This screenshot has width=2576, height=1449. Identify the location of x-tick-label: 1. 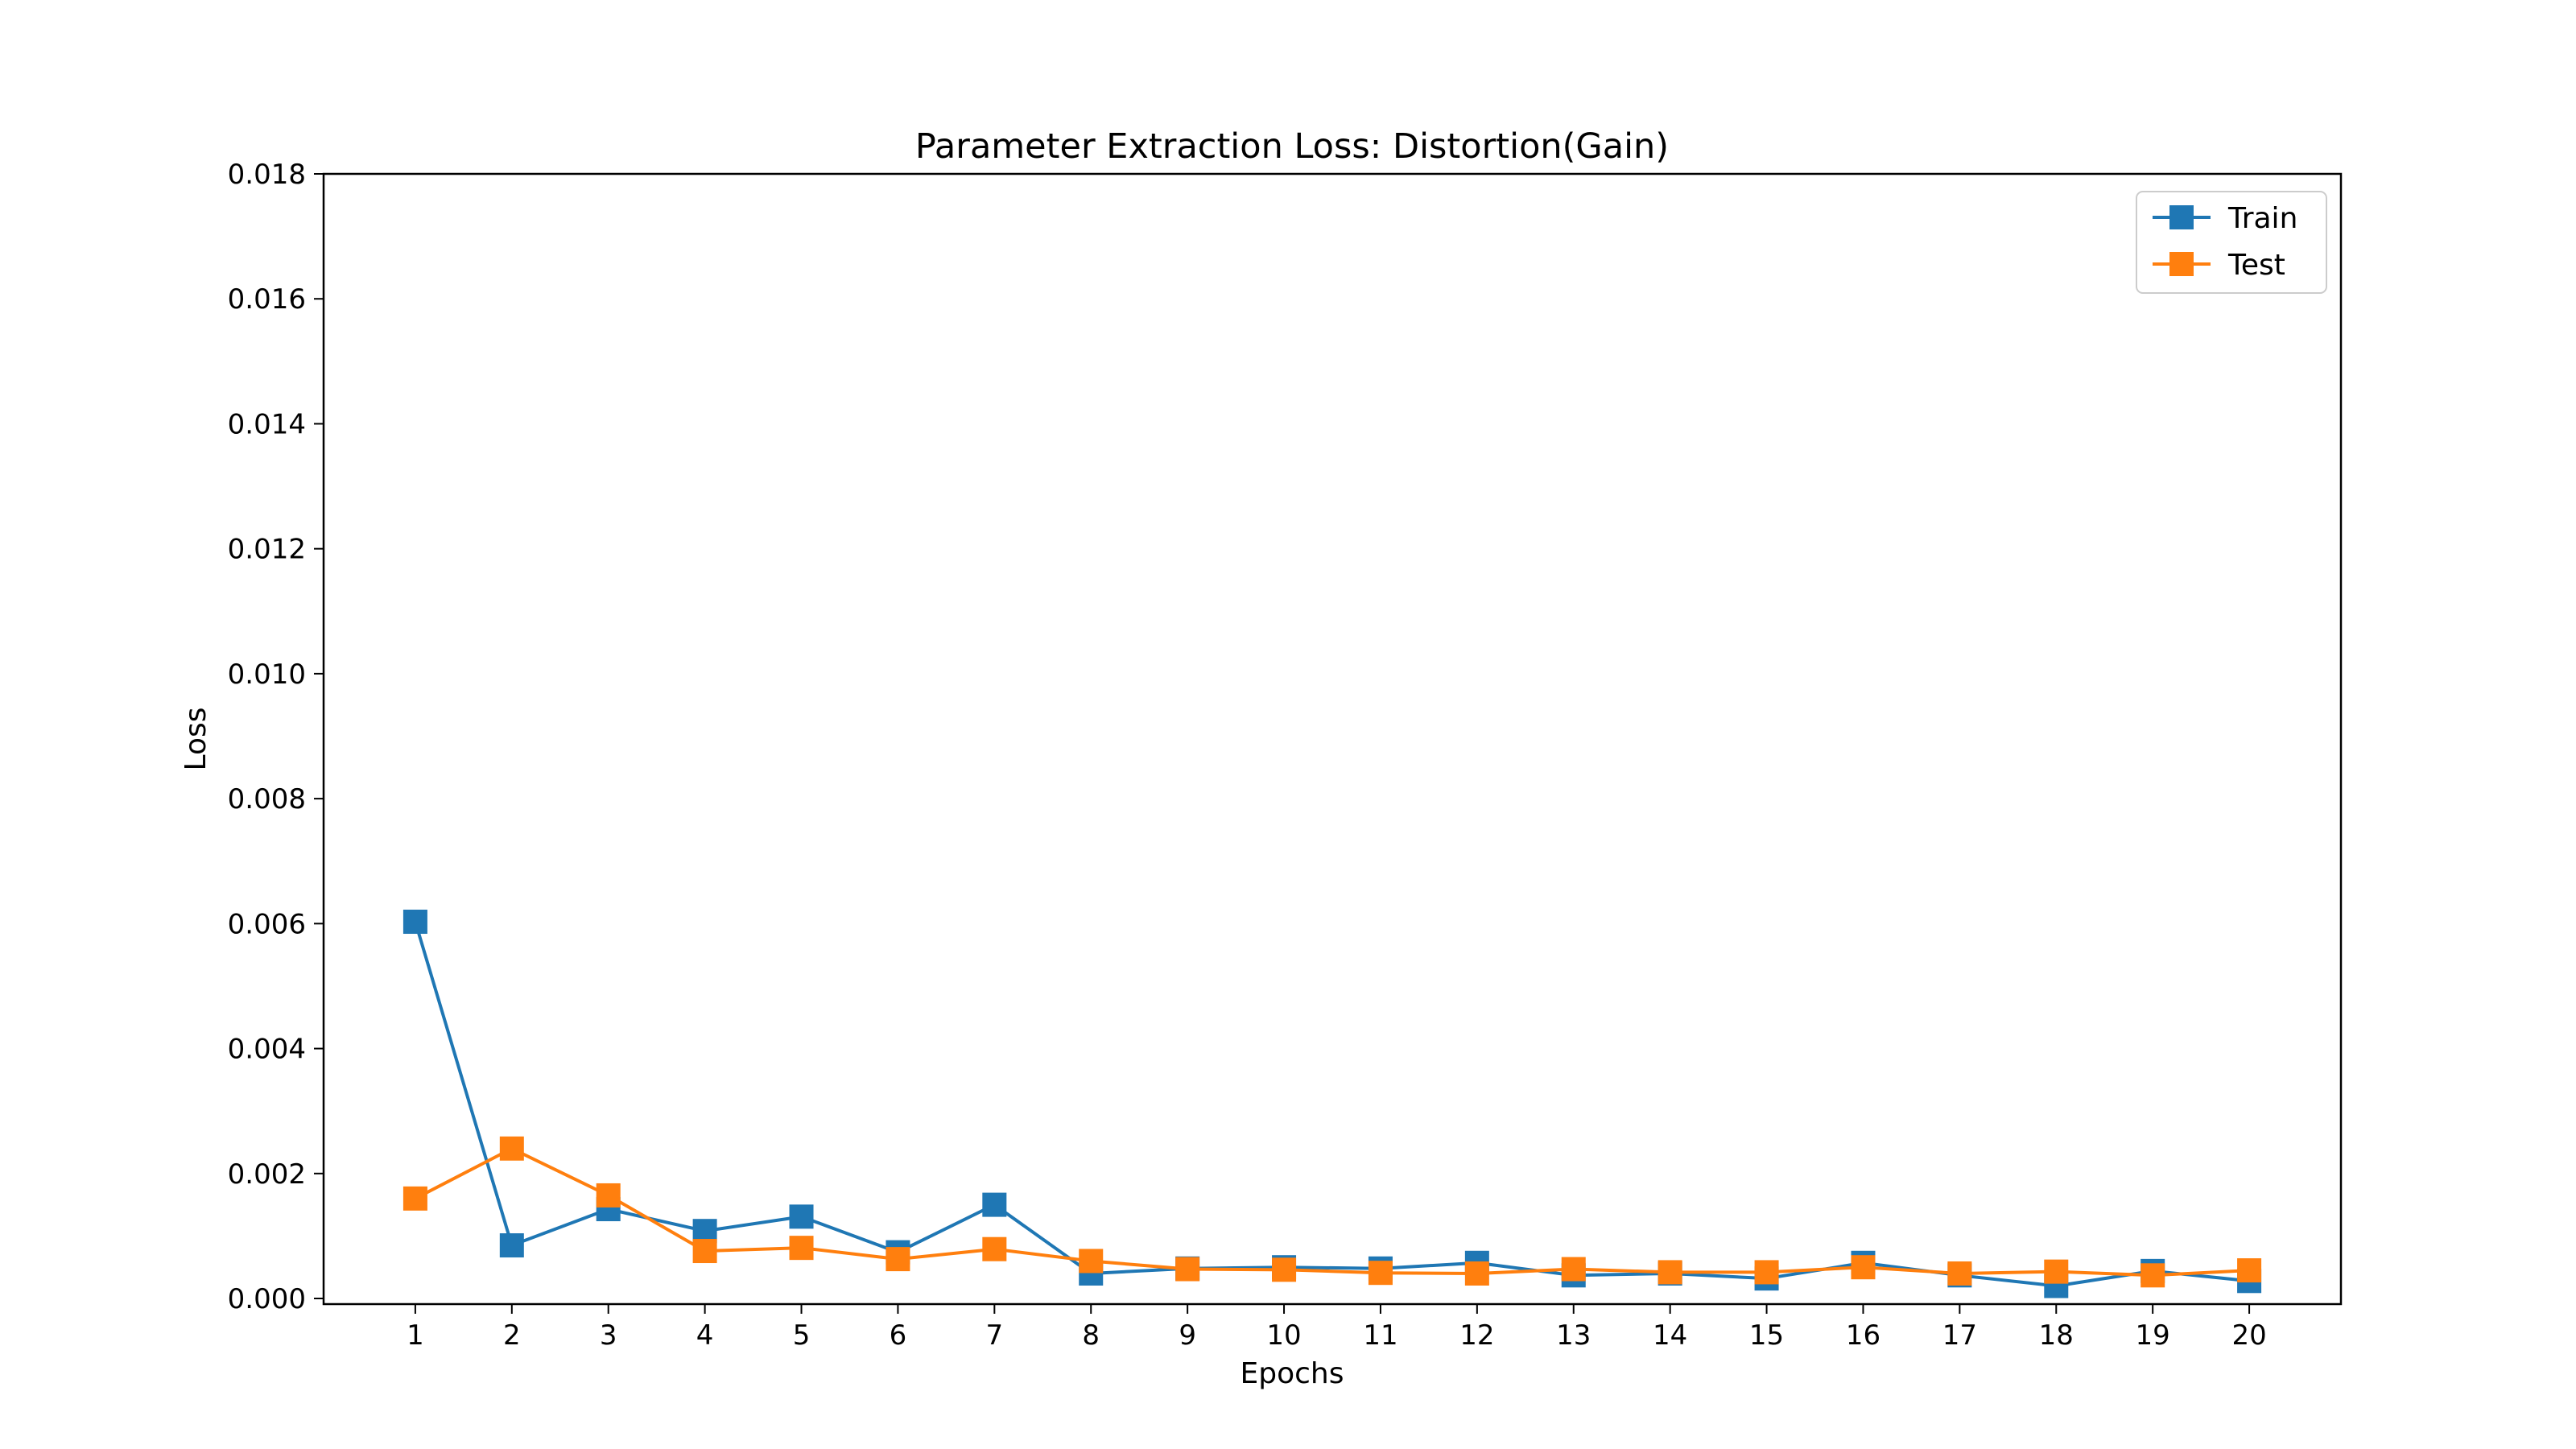
(415, 1335).